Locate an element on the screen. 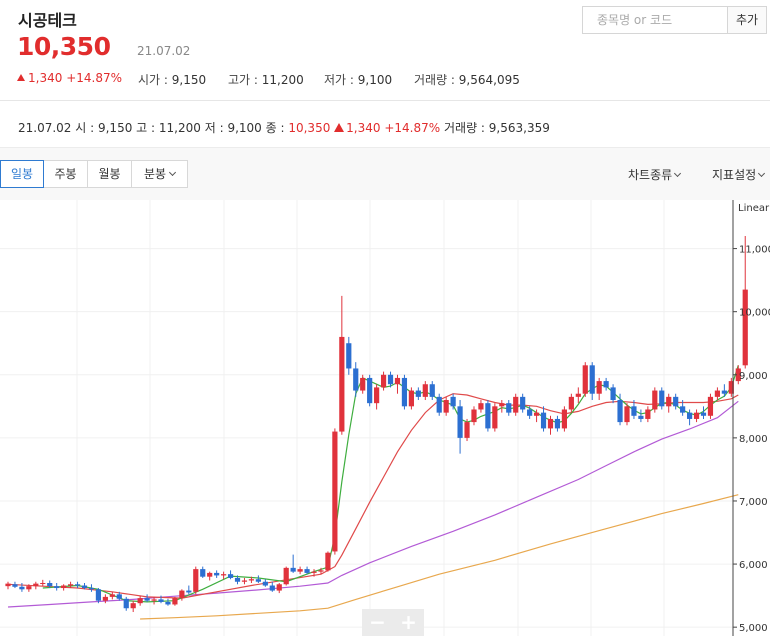  info-high-label: 고 : is located at coordinates (147, 128).